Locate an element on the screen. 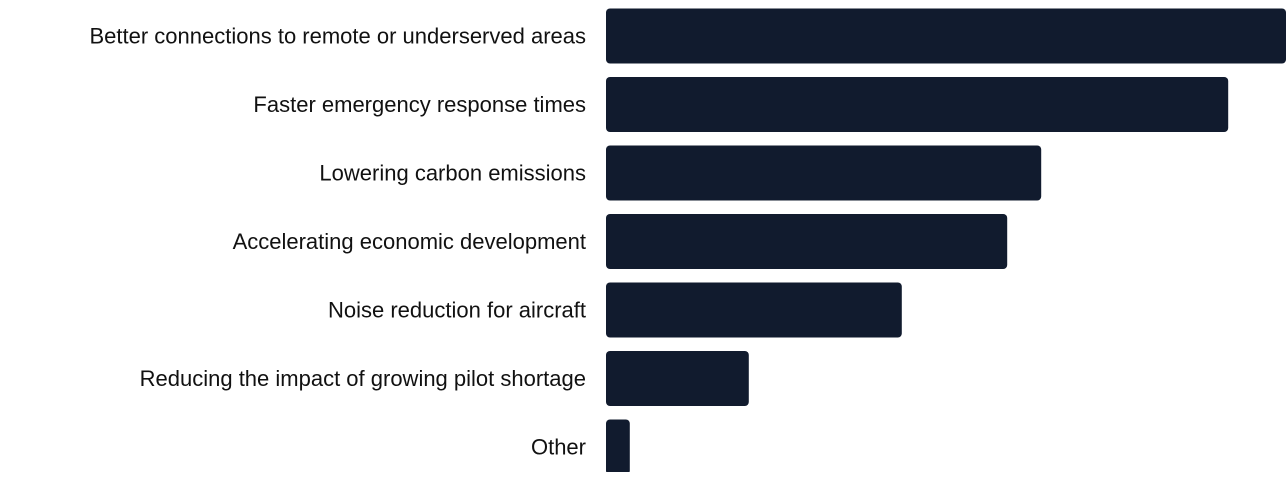 Image resolution: width=1286 pixels, height=477 pixels. category-label: Faster emergency response times is located at coordinates (419, 104).